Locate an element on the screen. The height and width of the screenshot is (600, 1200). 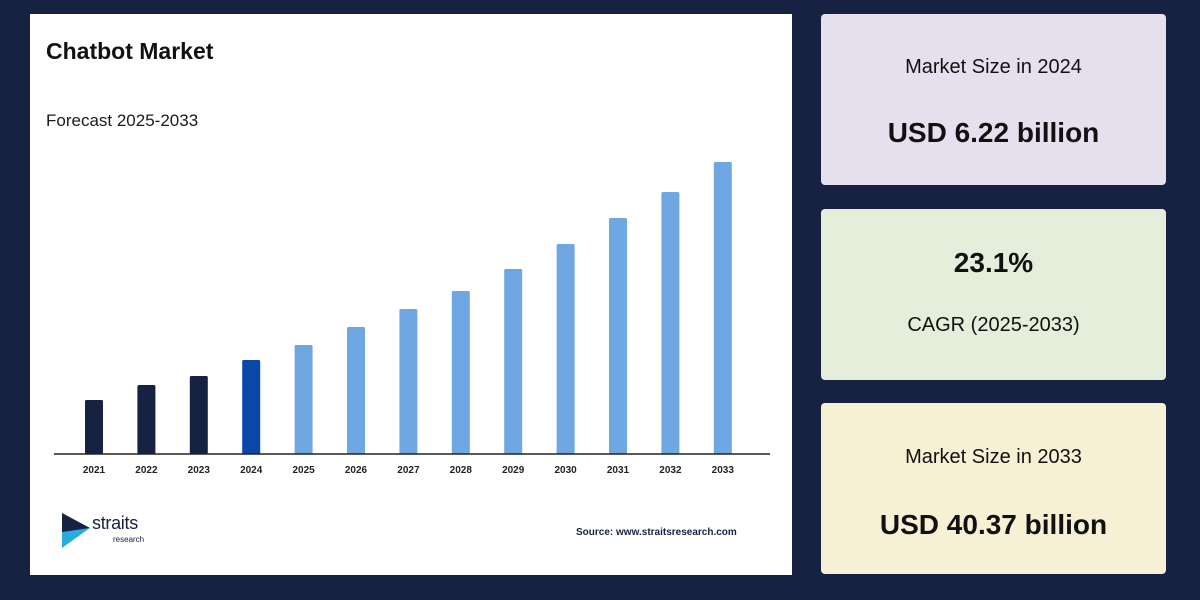
x-tick-2030: 2030 is located at coordinates (565, 470).